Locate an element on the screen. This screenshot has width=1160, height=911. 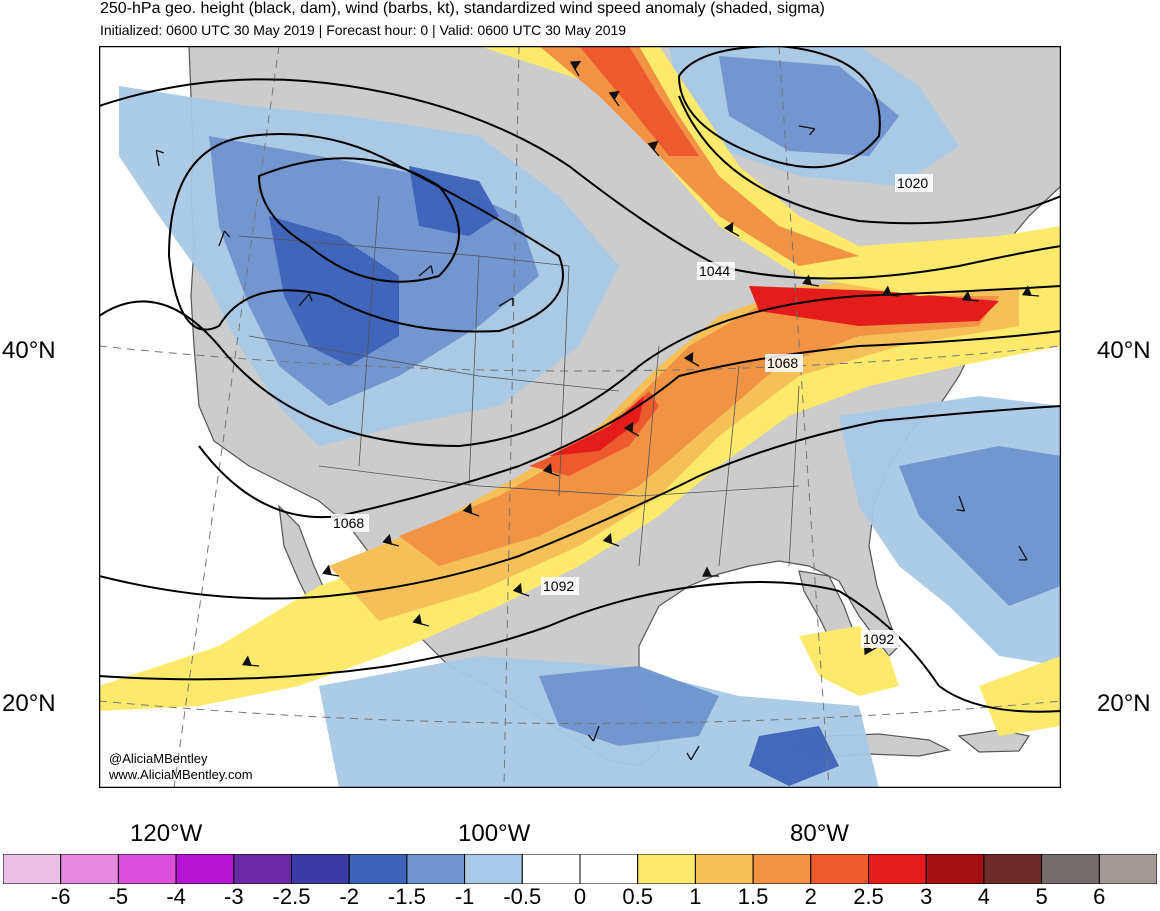
colorbar-tick-label: 0 is located at coordinates (580, 896).